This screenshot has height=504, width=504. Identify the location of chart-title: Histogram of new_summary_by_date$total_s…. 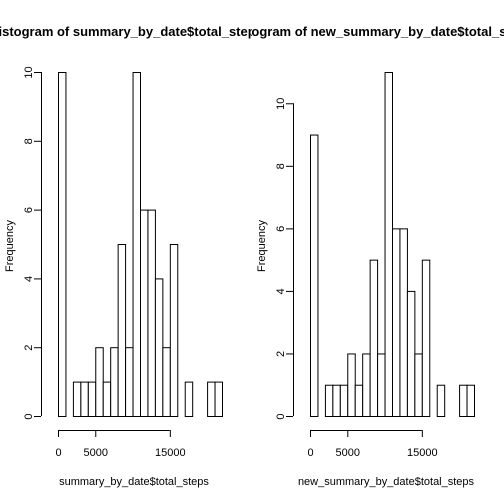
(365, 31).